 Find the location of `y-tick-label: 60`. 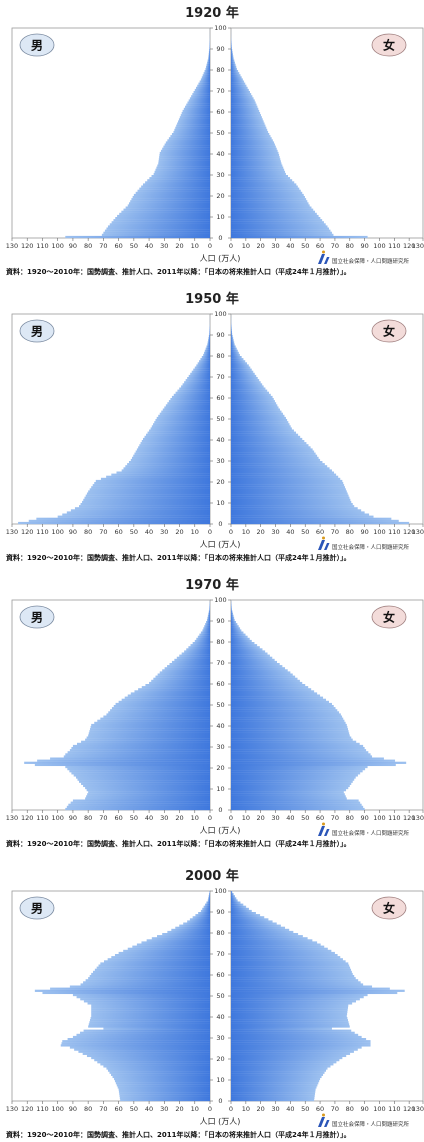

y-tick-label: 60 is located at coordinates (220, 112).